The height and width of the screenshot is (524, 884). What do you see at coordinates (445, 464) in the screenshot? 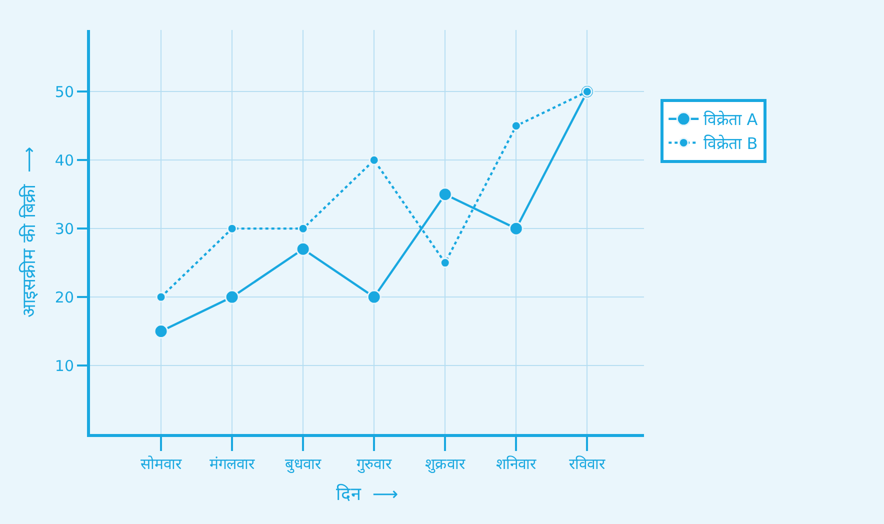
I see `x-tick-label: शुक्रवार` at bounding box center [445, 464].